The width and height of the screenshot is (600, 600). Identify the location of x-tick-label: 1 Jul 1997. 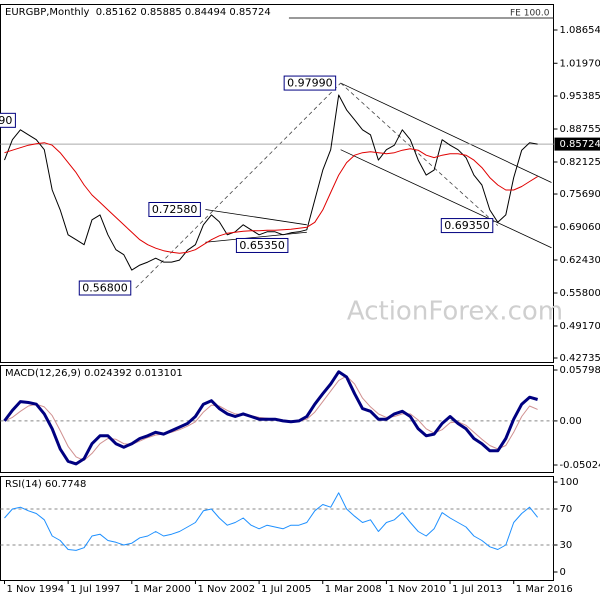
(95, 589).